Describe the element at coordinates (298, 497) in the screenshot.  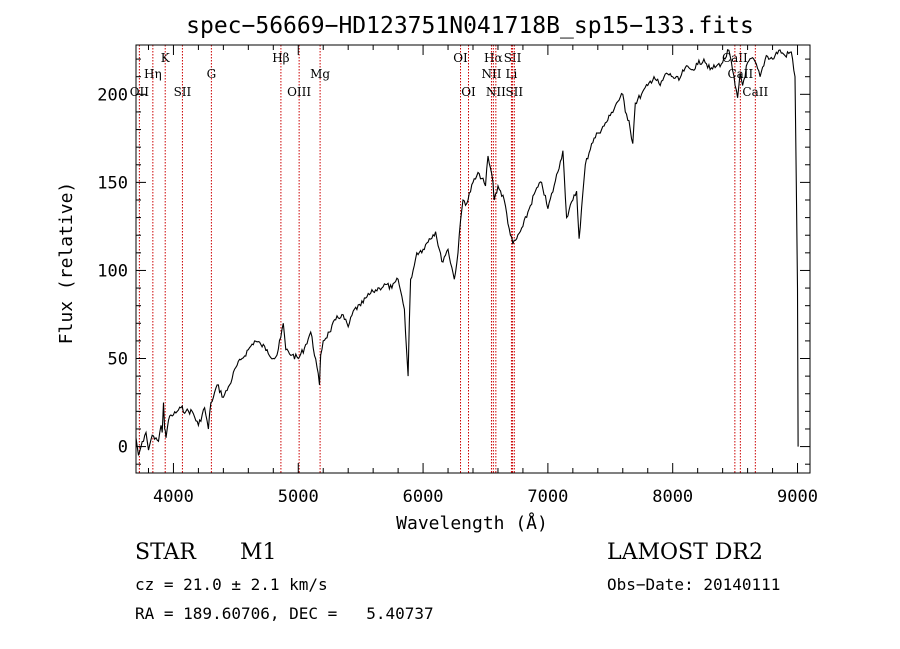
I see `x-tick-label: 5000` at that location.